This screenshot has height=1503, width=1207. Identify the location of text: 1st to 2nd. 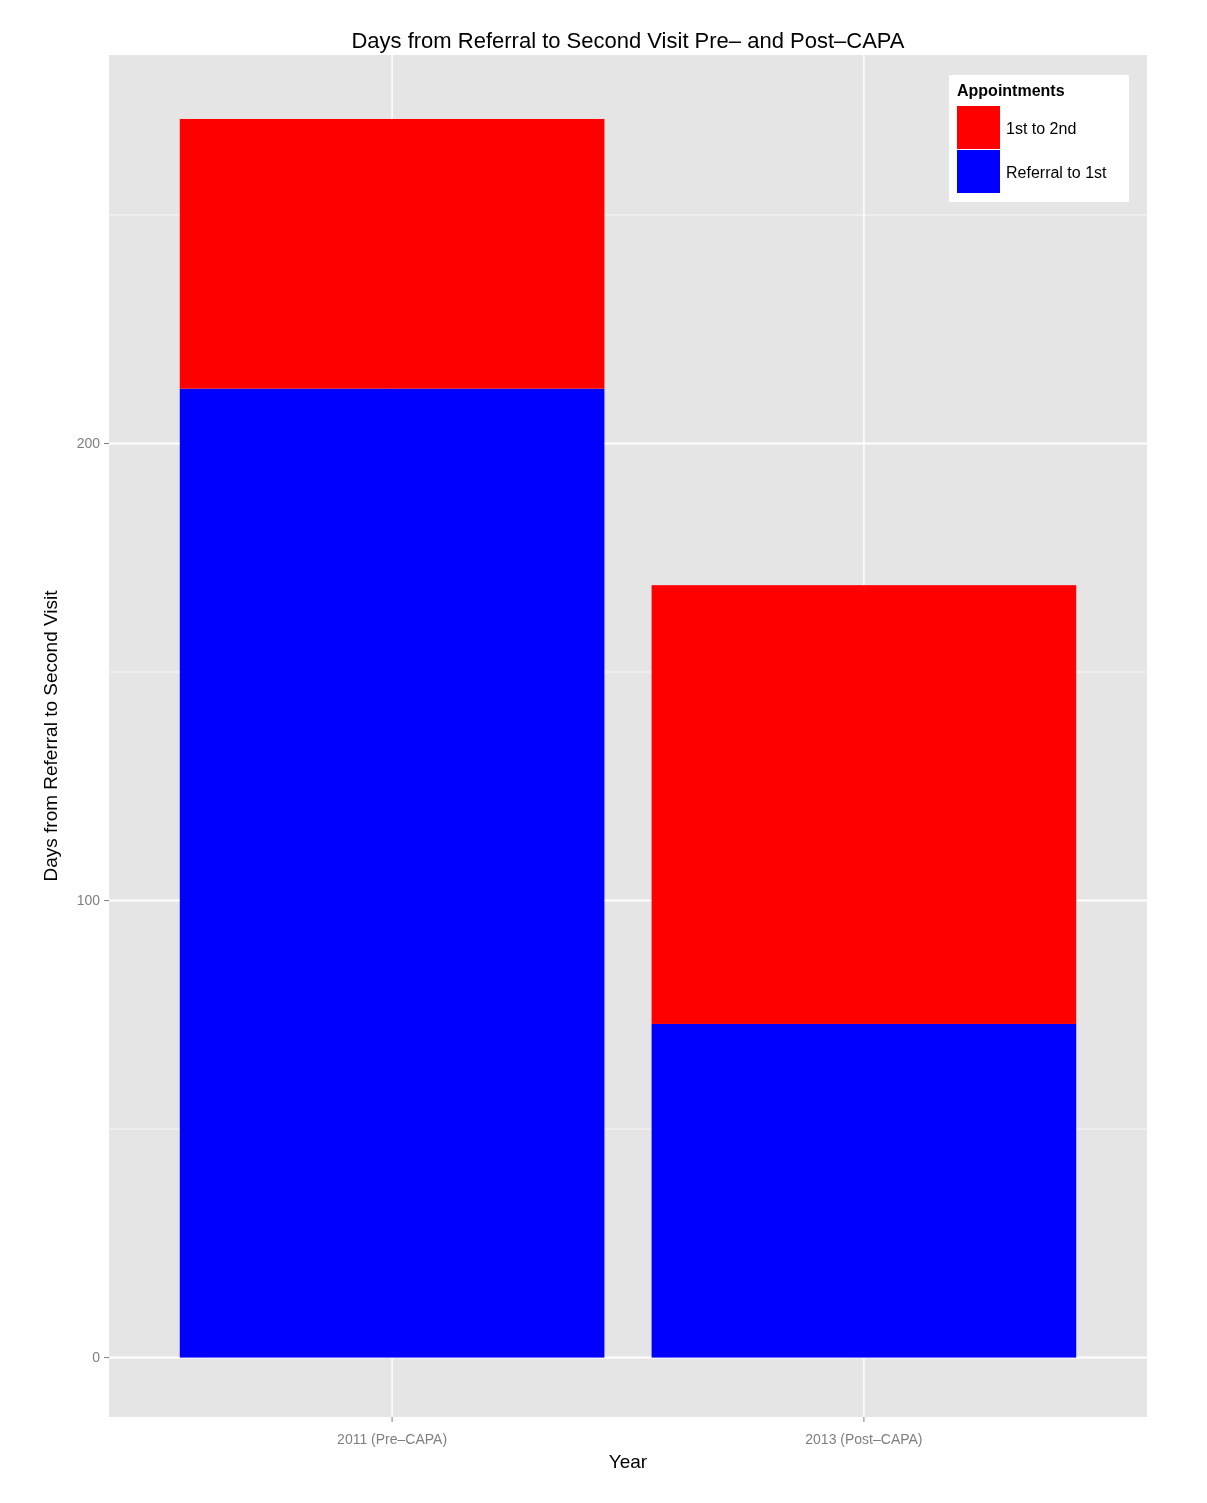
(1041, 128).